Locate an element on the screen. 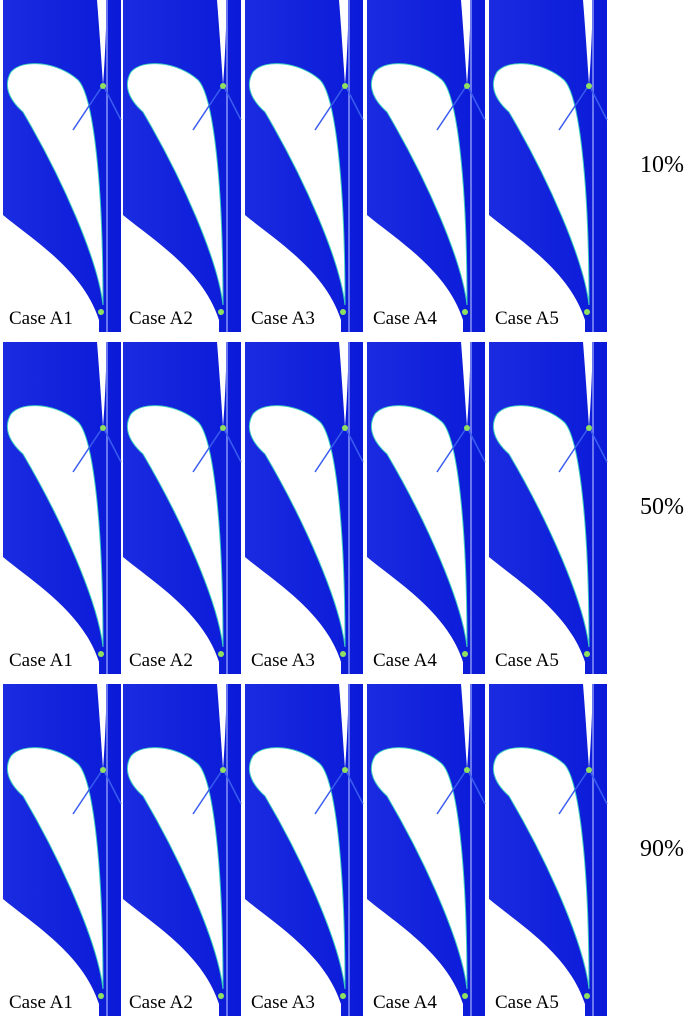 This screenshot has width=699, height=1017. row-label: 10% is located at coordinates (662, 165).